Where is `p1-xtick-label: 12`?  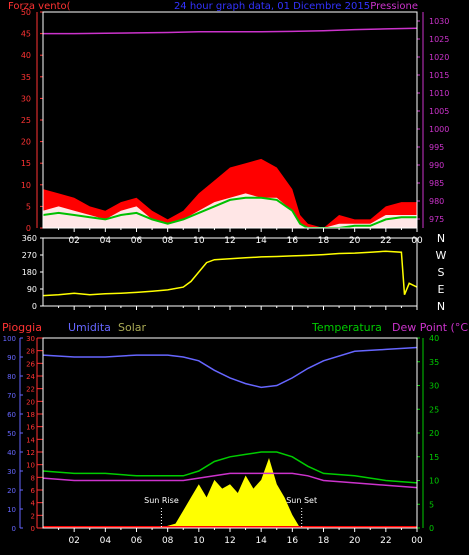 p1-xtick-label: 12 is located at coordinates (229, 241).